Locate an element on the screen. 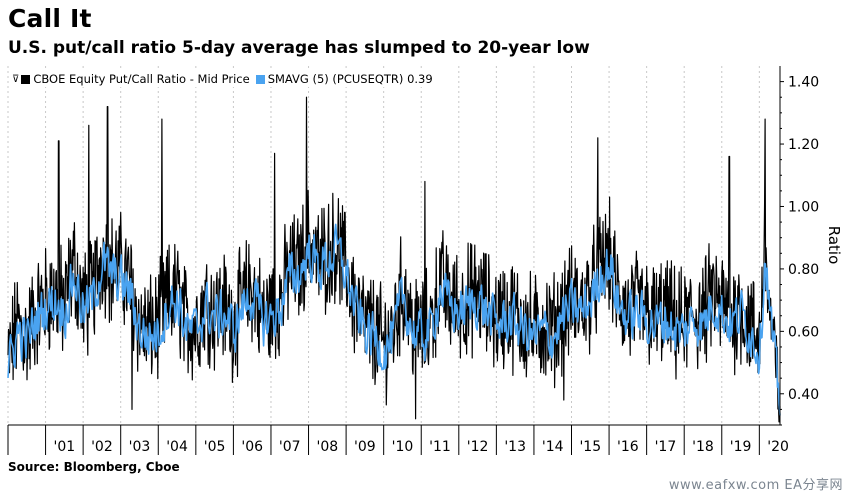 This screenshot has width=851, height=498. y-tick-label: 1.40 is located at coordinates (803, 83).